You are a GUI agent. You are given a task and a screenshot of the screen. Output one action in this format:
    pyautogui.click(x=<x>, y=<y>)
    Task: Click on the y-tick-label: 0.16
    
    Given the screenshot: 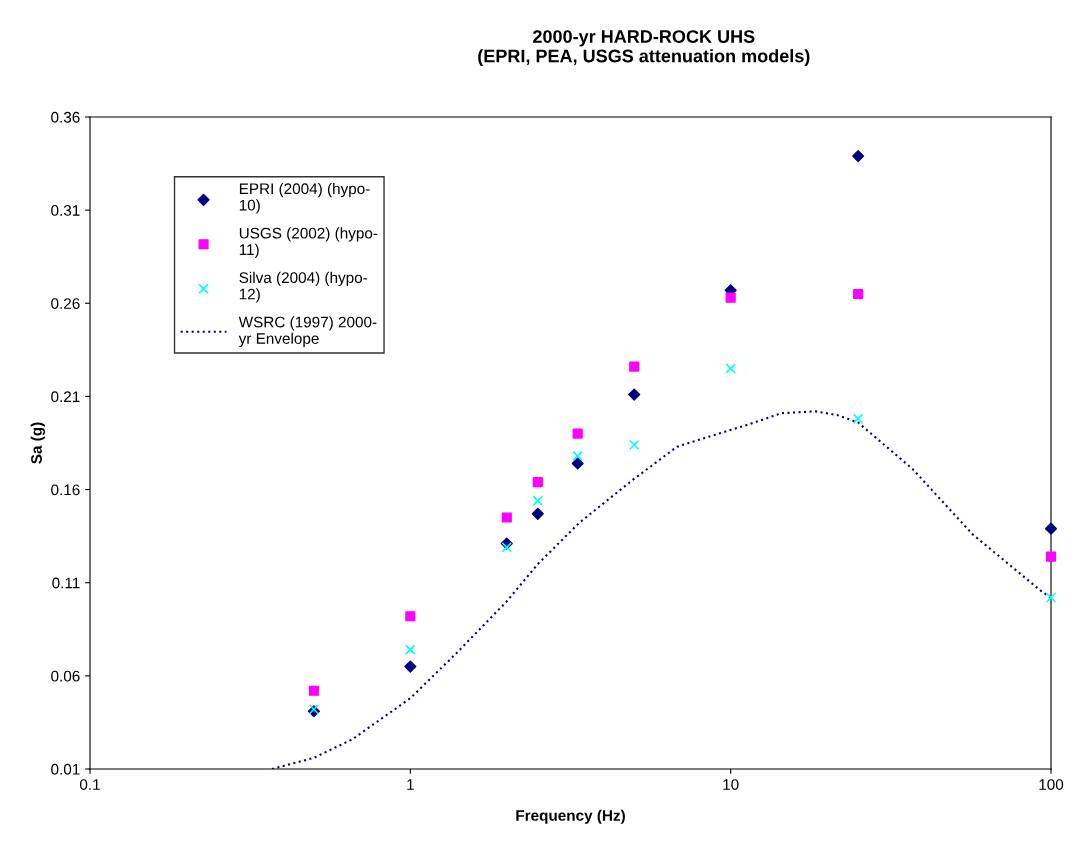 What is the action you would take?
    pyautogui.click(x=65, y=490)
    